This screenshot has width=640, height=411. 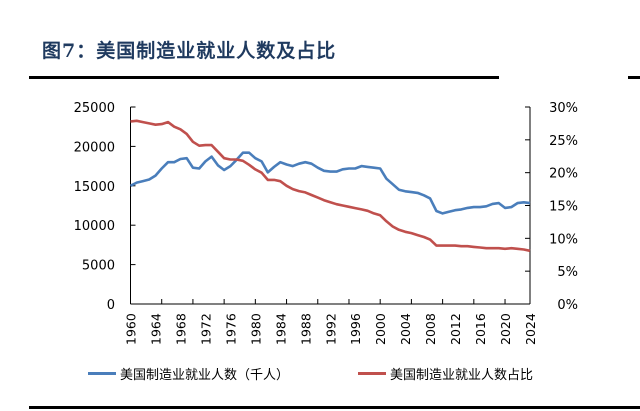 What do you see at coordinates (563, 207) in the screenshot?
I see `right-tick-label: 15%` at bounding box center [563, 207].